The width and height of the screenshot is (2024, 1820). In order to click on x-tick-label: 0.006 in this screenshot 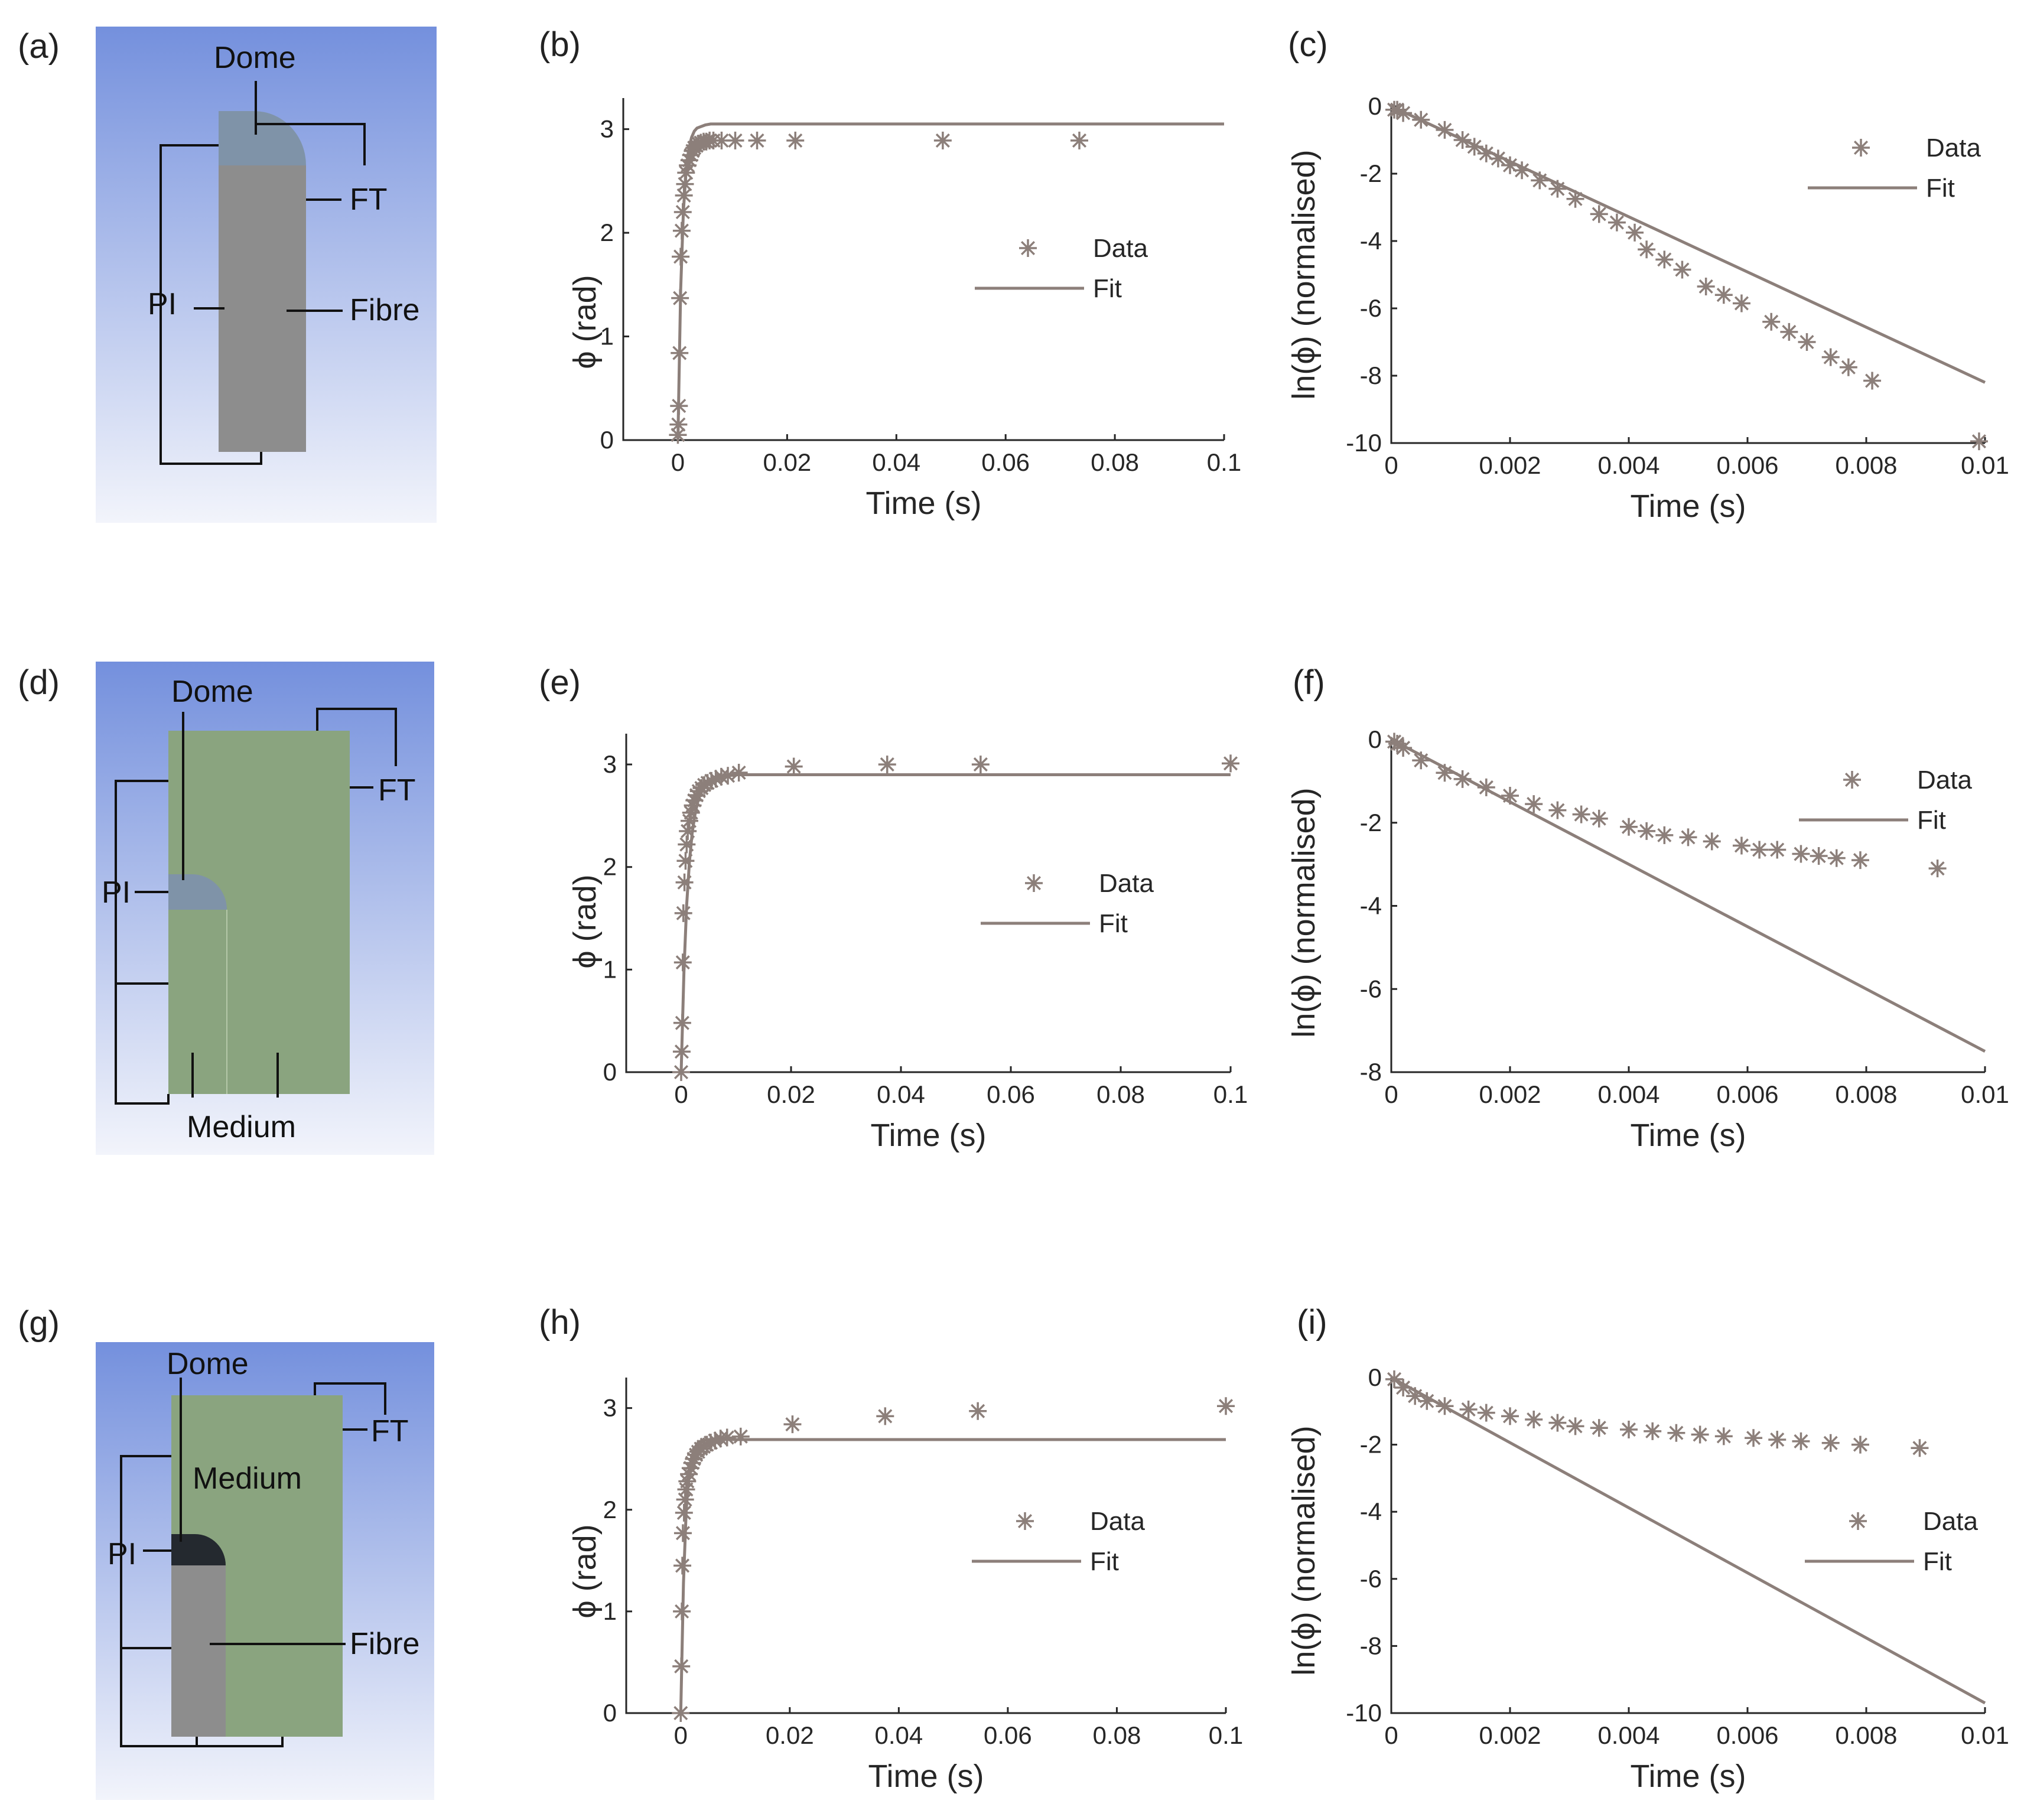, I will do `click(1747, 465)`.